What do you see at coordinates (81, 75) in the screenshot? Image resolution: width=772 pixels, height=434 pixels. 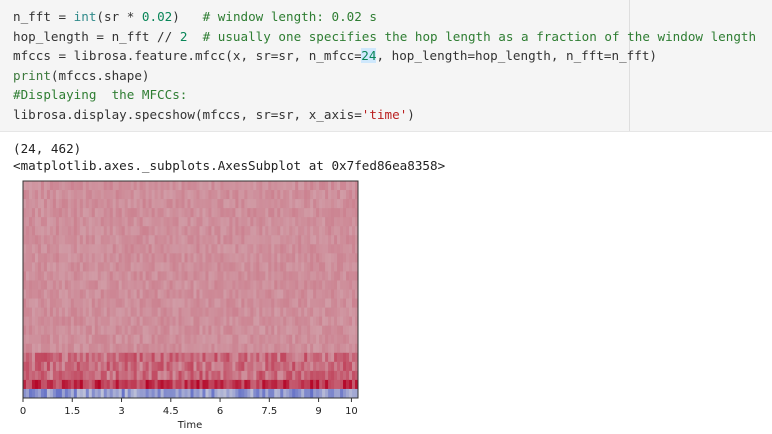 I see `code-line: print(mfccs.shape)` at bounding box center [81, 75].